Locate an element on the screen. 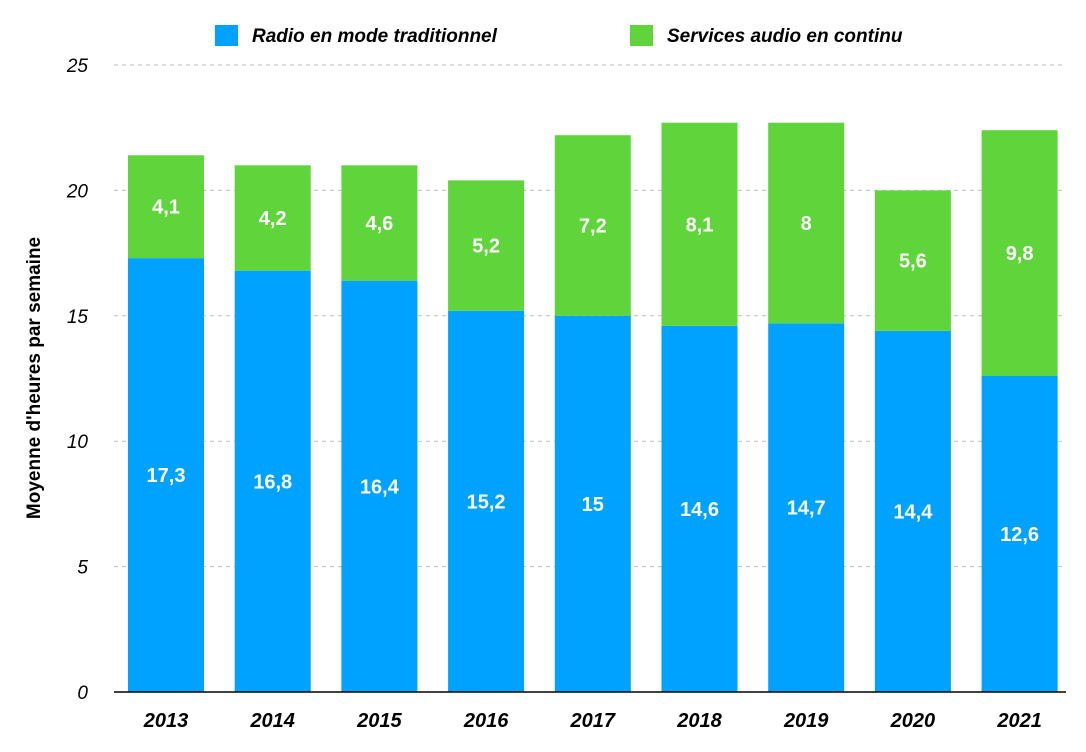  data-label: 16,8 is located at coordinates (272, 482).